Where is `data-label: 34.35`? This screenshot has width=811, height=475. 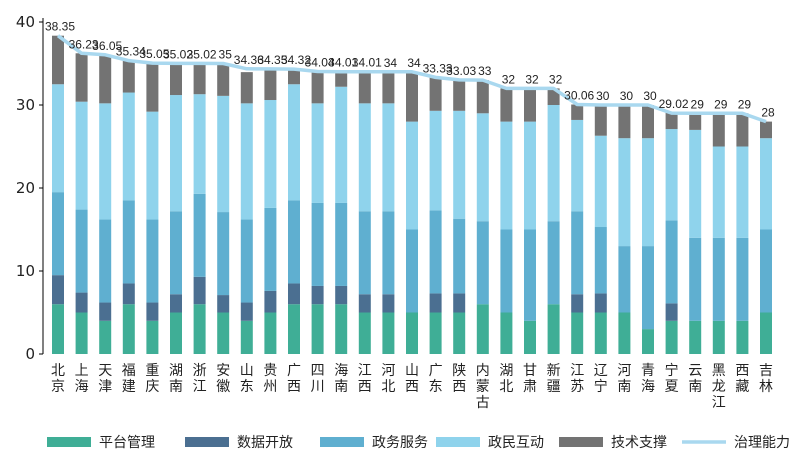 data-label: 34.35 is located at coordinates (272, 60).